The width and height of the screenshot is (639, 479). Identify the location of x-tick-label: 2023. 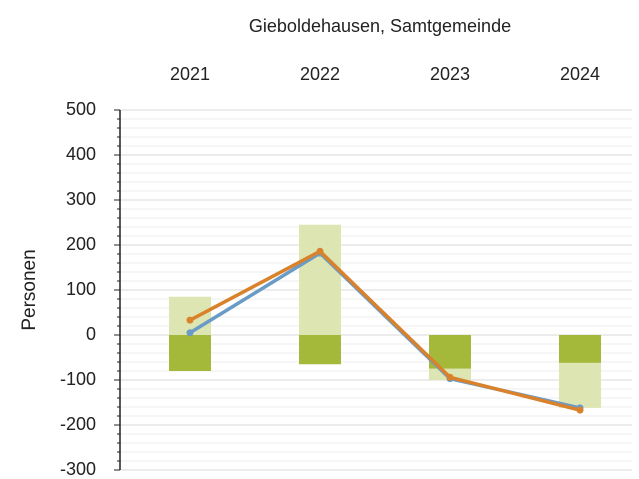
(450, 74).